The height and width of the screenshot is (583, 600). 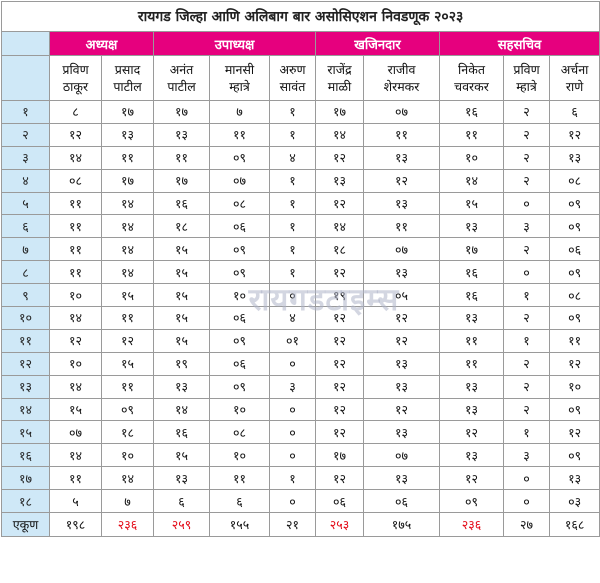 I want to click on table-row: १२ १० १५ १९ ०६ ० १२ १३ ११ २ १२, so click(x=300, y=363).